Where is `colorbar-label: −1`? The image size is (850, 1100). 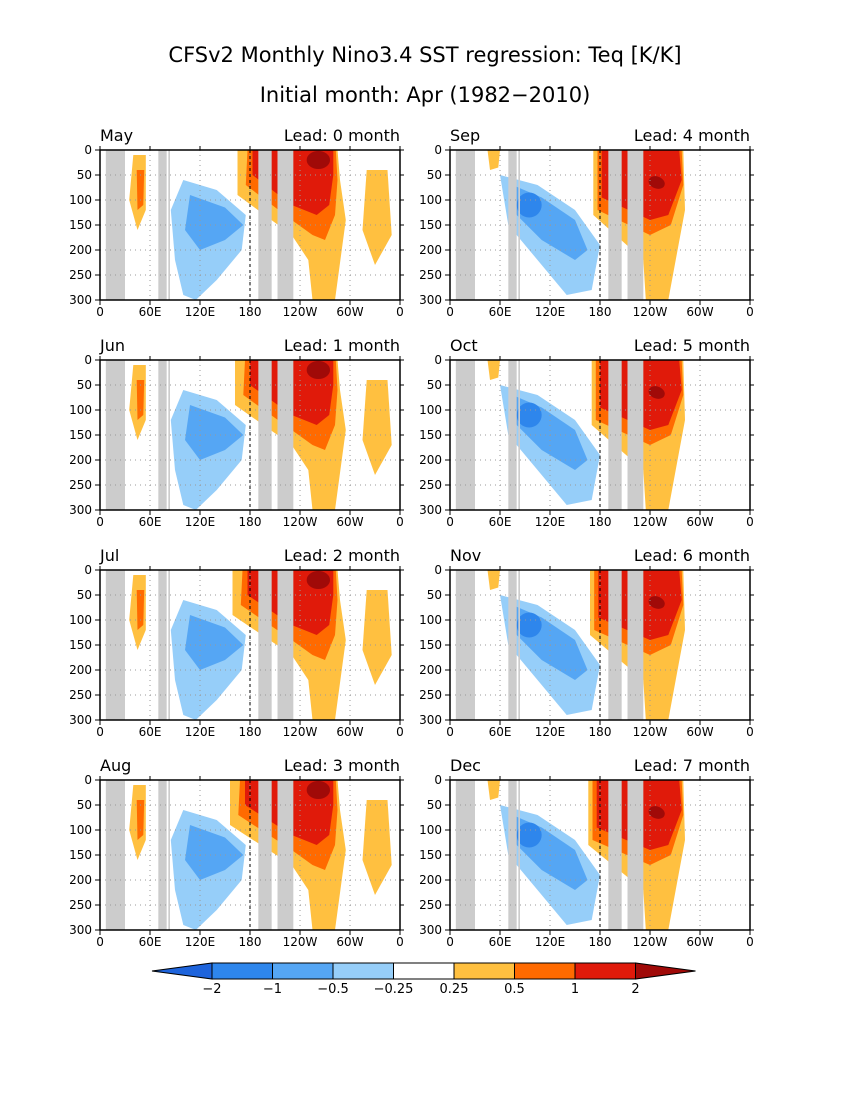
colorbar-label: −1 is located at coordinates (272, 989).